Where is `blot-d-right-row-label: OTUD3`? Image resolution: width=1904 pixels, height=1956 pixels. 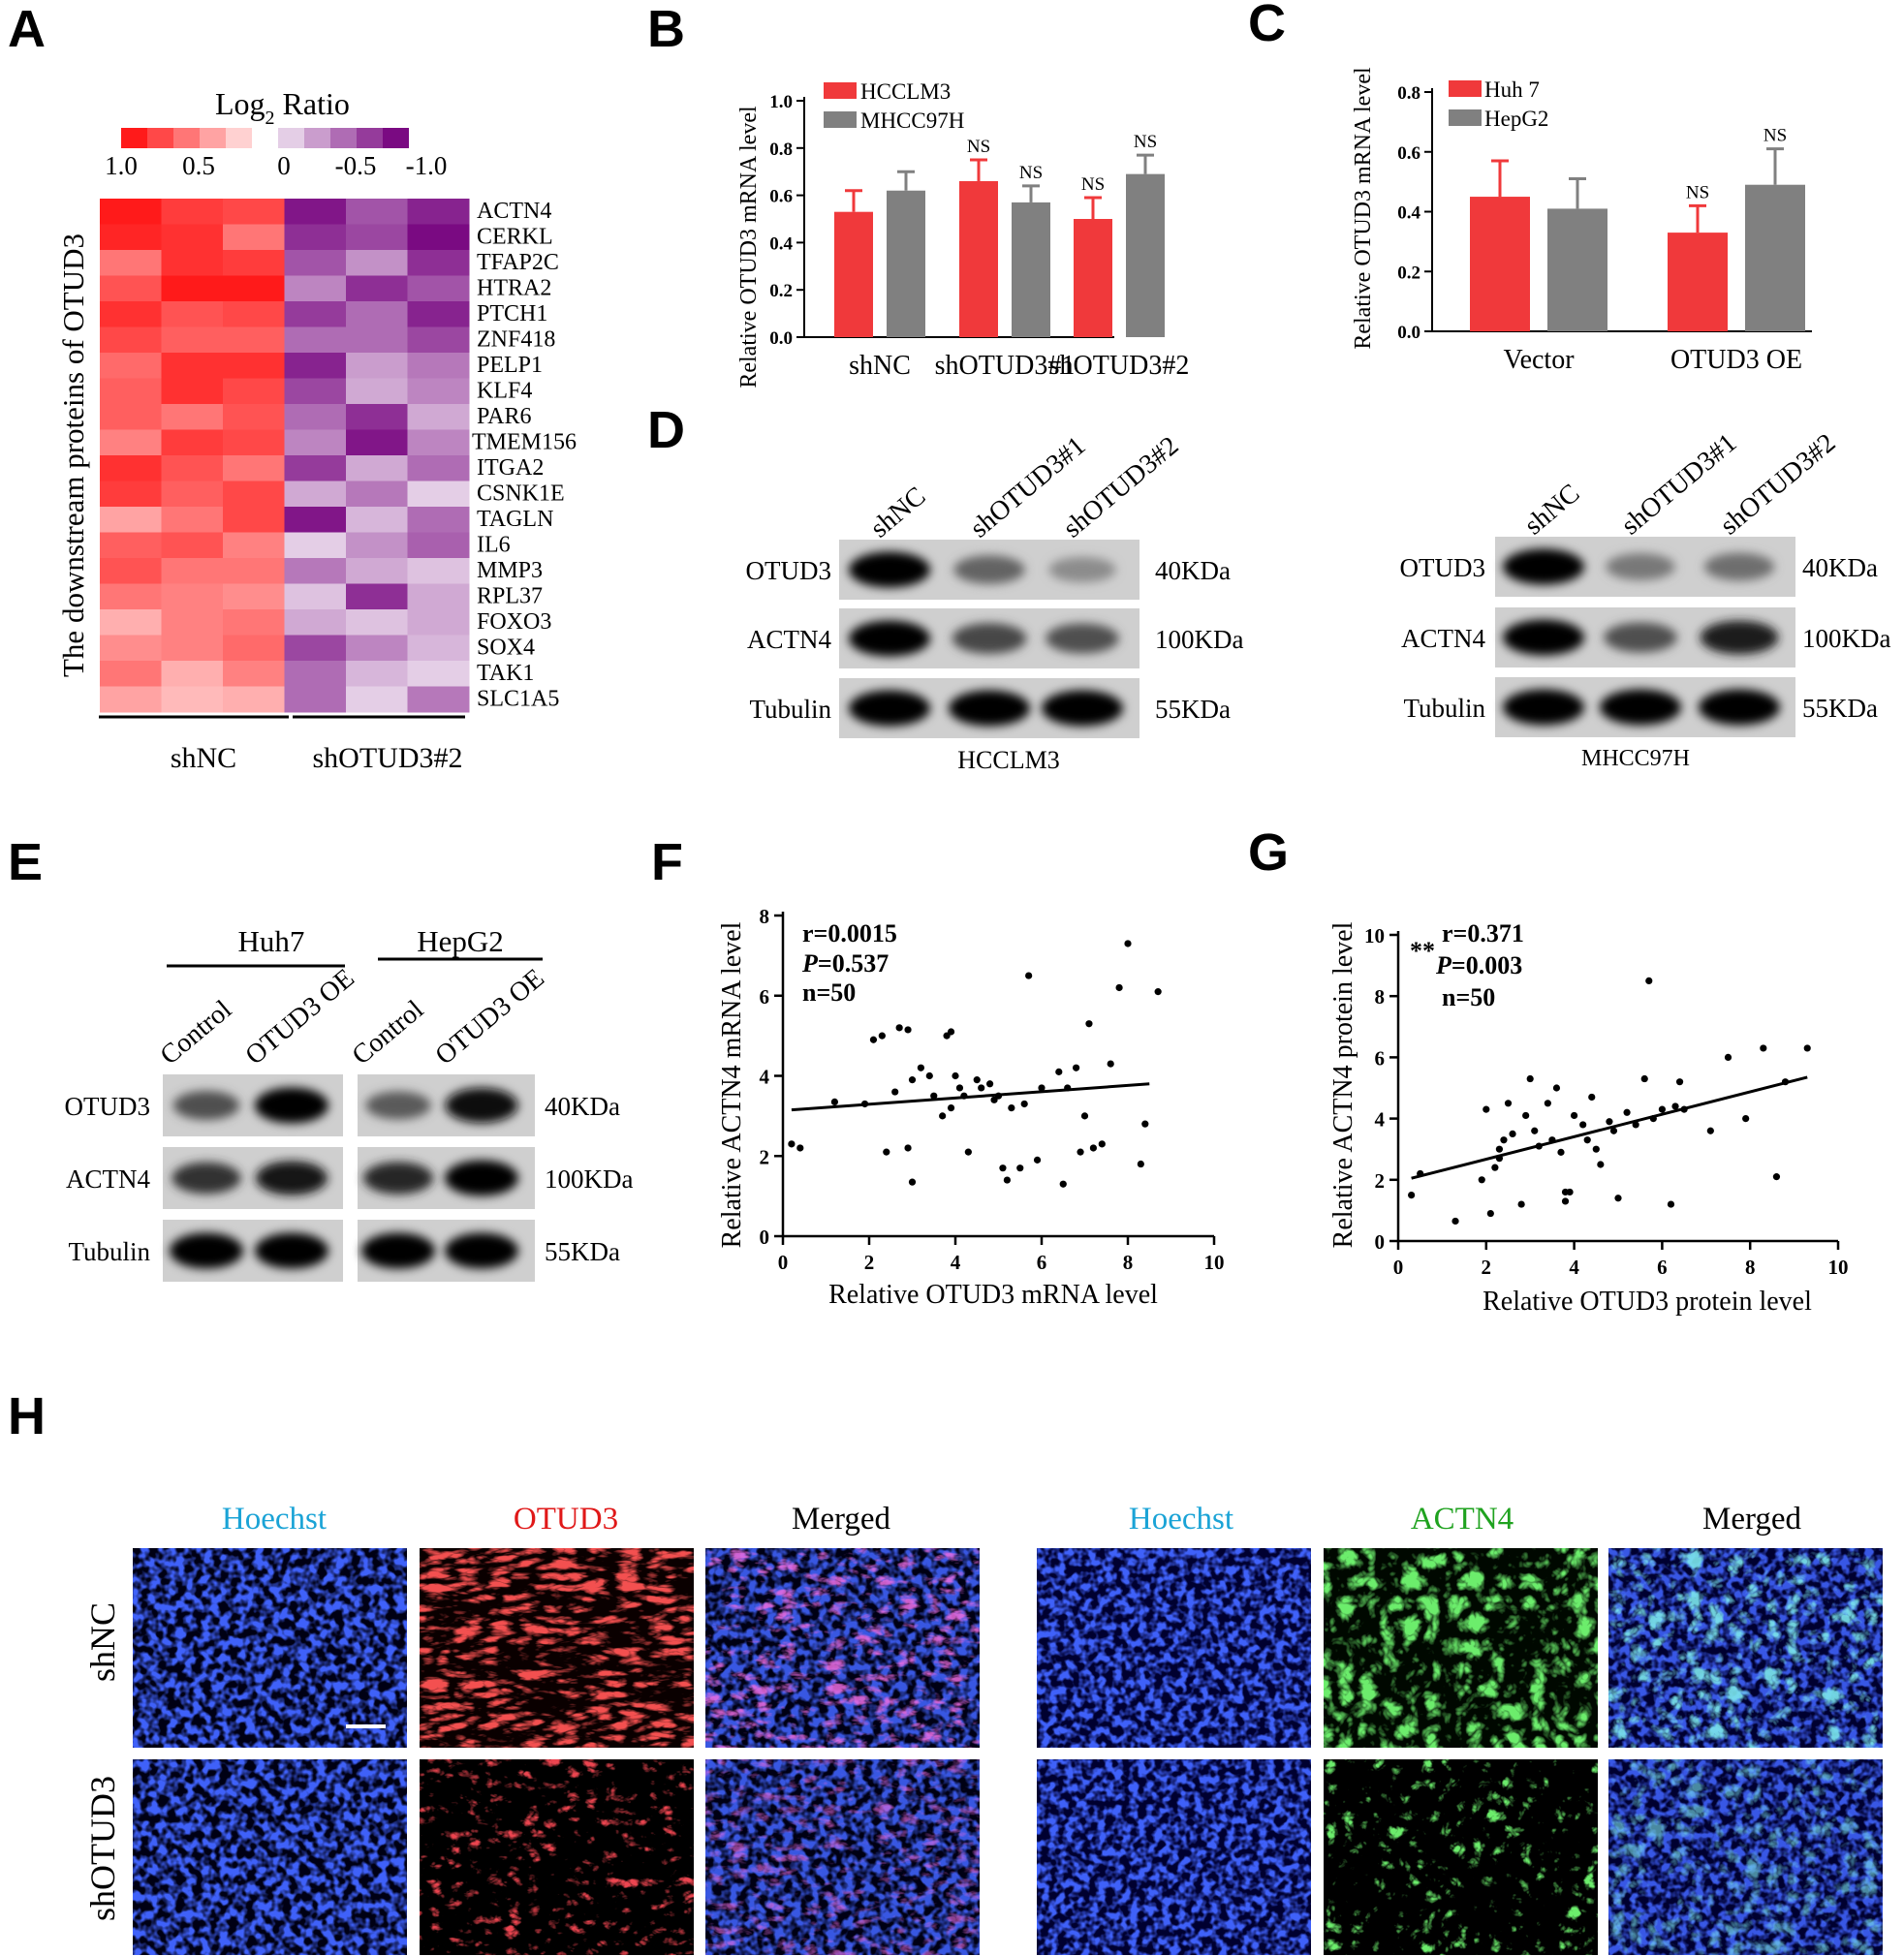
blot-d-right-row-label: OTUD3 is located at coordinates (1443, 567).